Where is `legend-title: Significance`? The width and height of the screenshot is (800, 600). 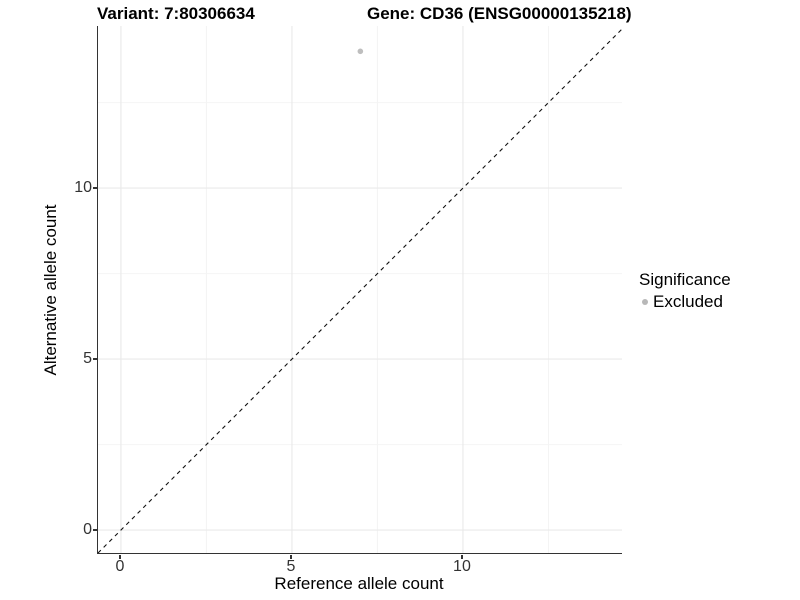 legend-title: Significance is located at coordinates (685, 279).